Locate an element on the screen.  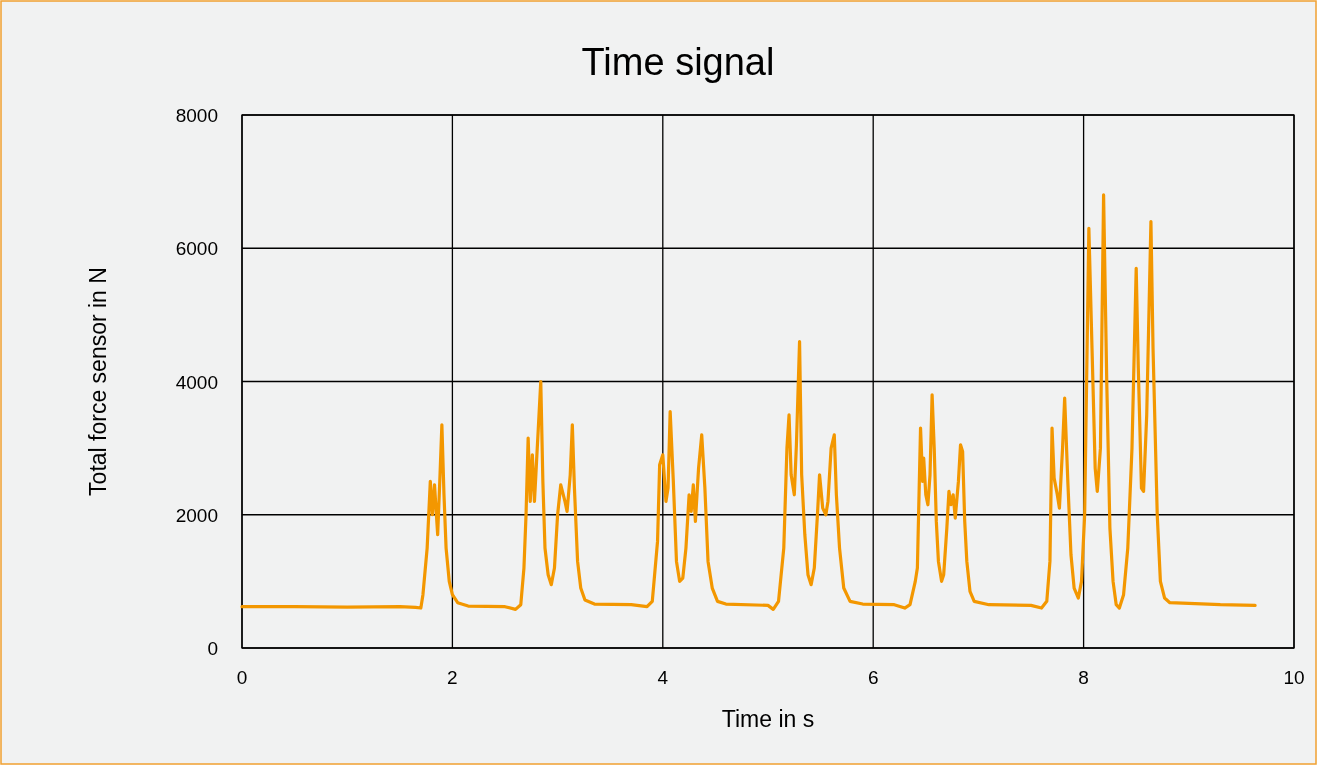
y-axis-title: Total force sensor in N is located at coordinates (98, 381).